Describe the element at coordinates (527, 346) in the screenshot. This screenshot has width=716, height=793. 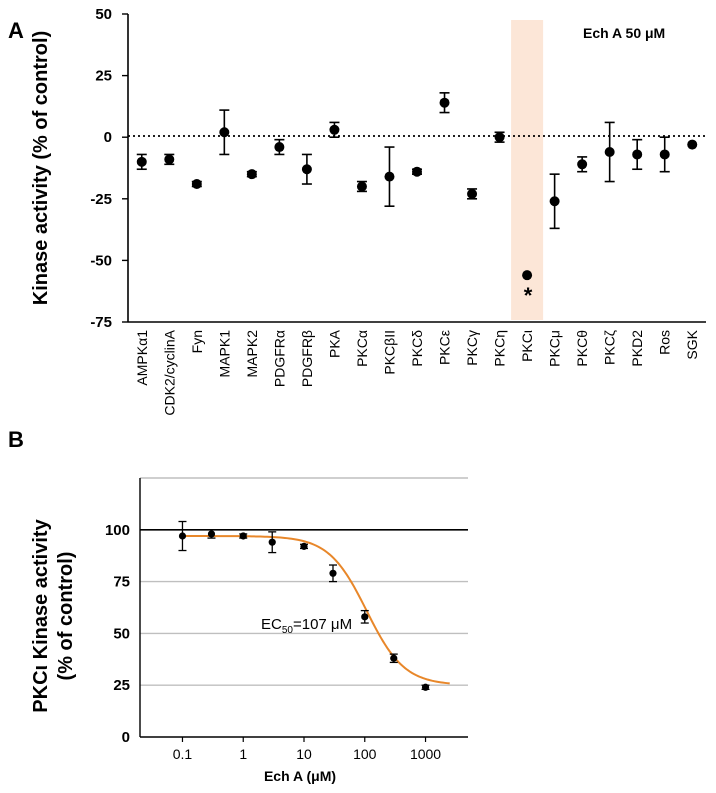
I see `category-label: PKCι` at that location.